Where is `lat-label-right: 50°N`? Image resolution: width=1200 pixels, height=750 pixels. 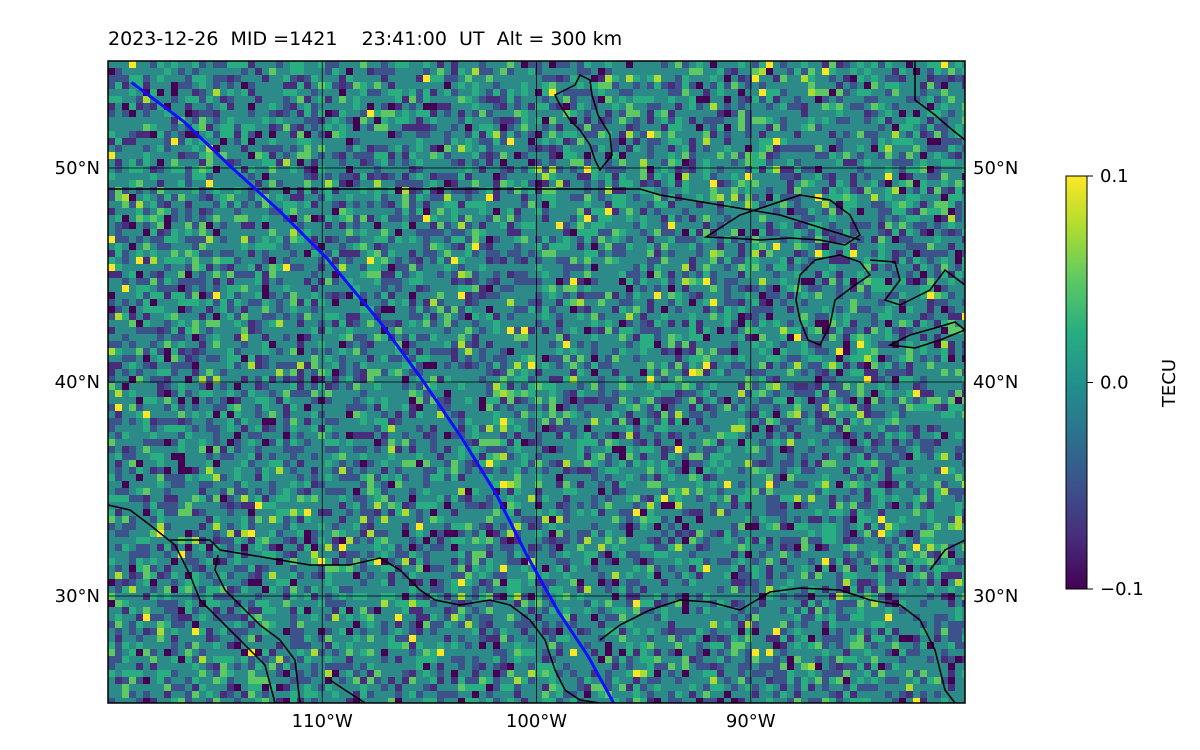 lat-label-right: 50°N is located at coordinates (995, 168).